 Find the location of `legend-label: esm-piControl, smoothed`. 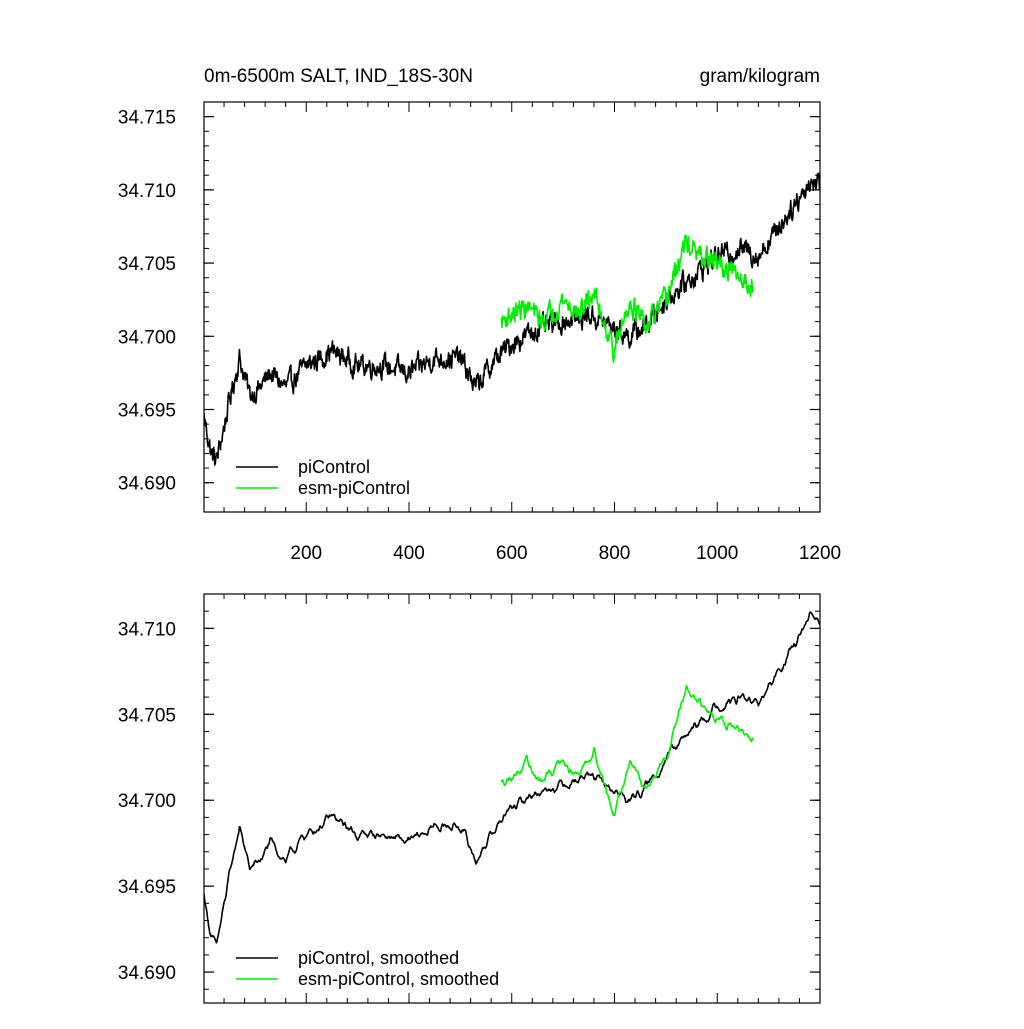

legend-label: esm-piControl, smoothed is located at coordinates (398, 979).